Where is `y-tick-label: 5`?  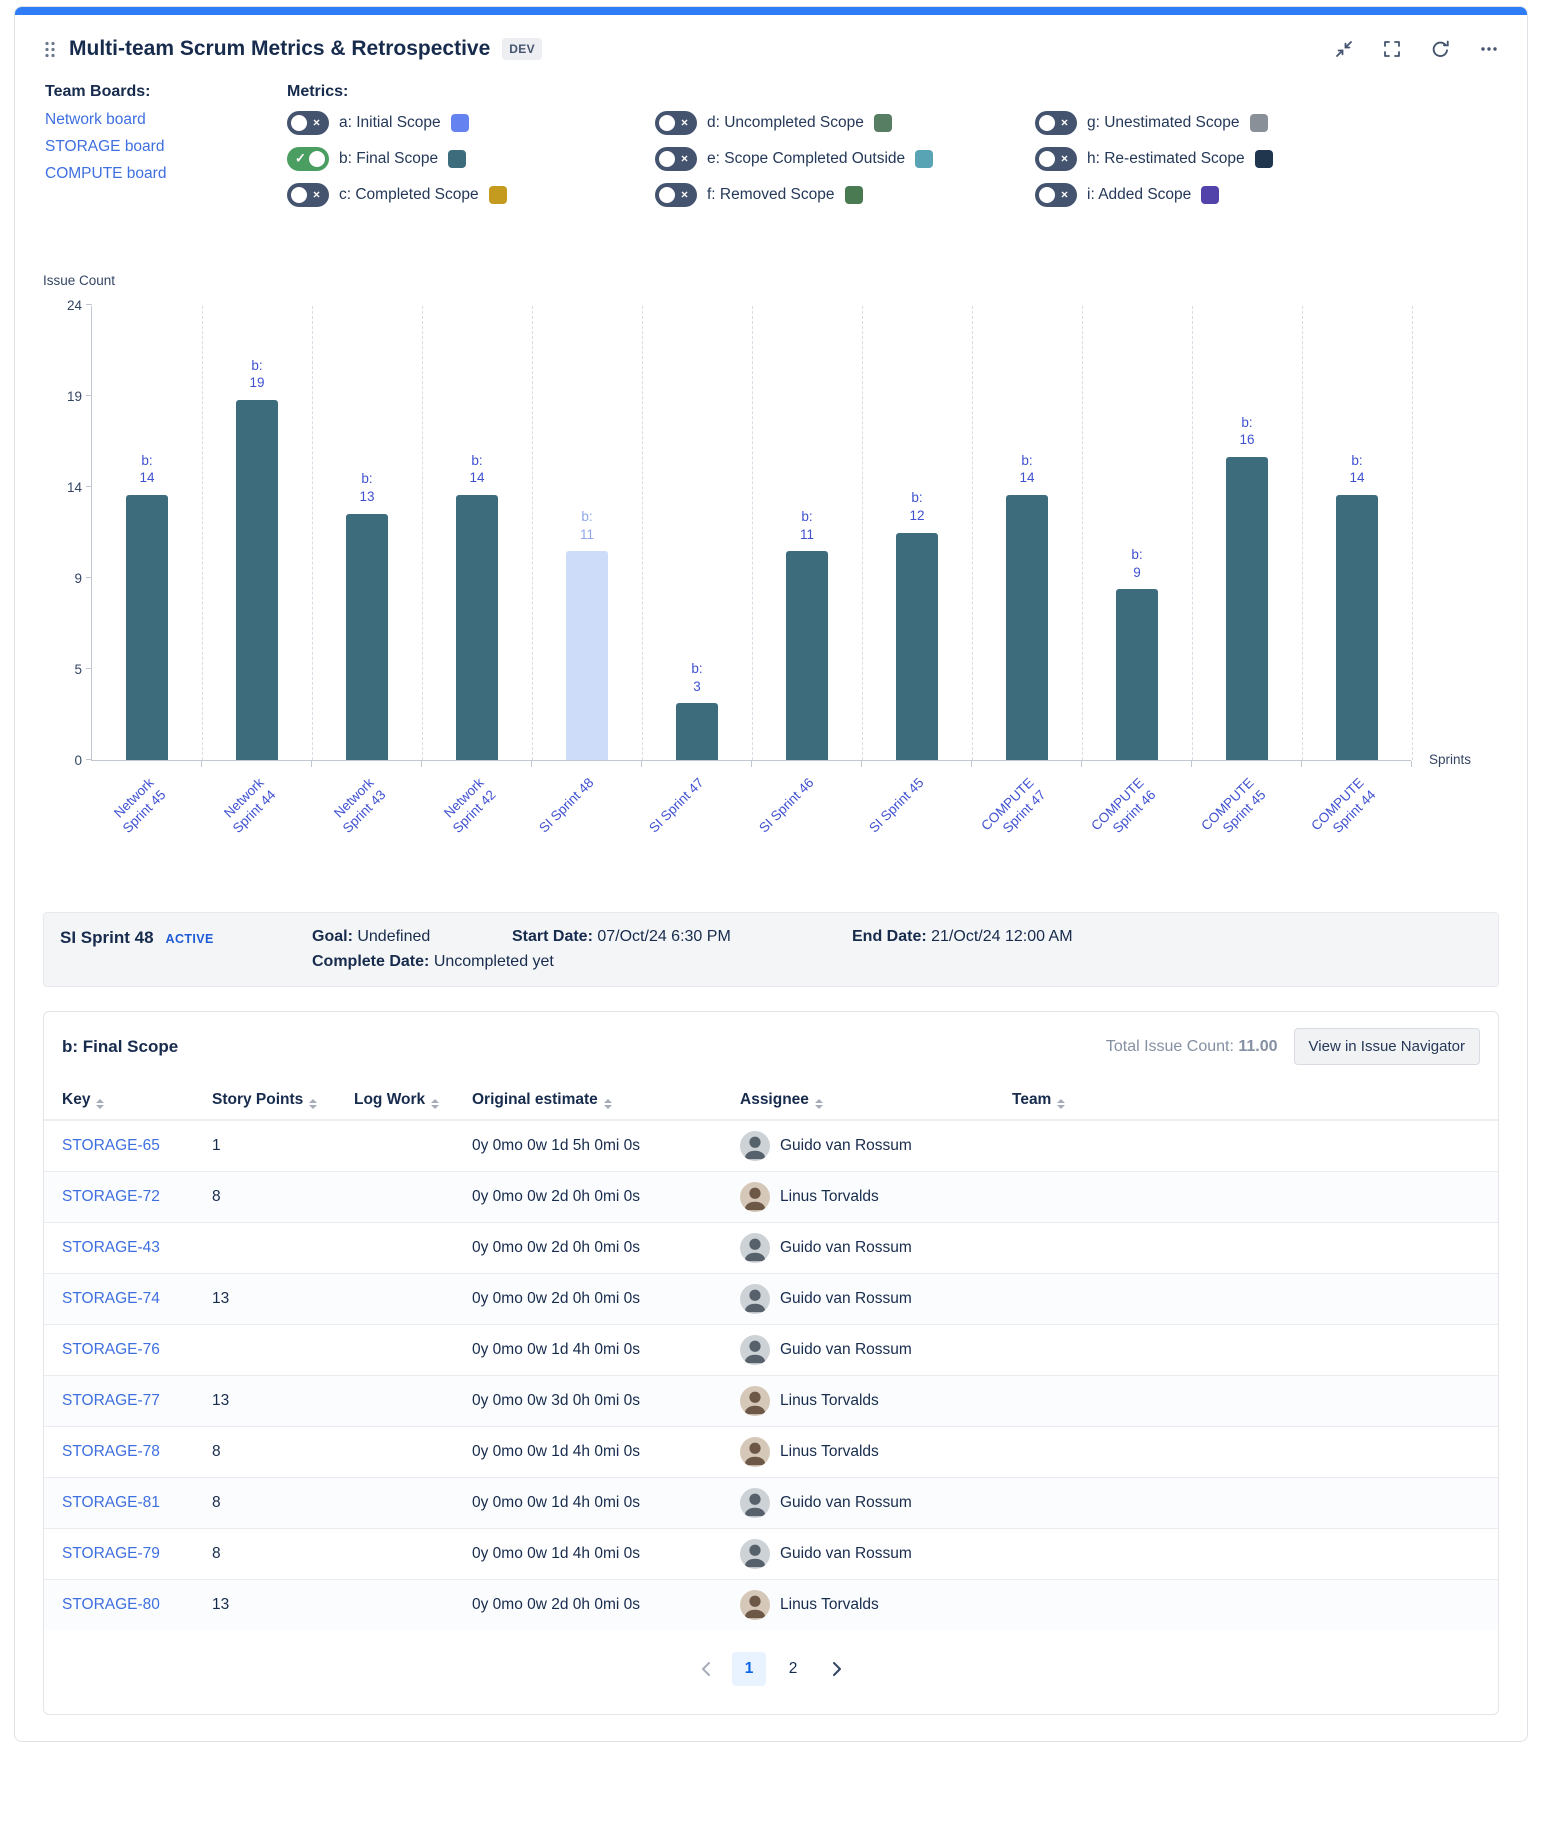 y-tick-label: 5 is located at coordinates (78, 669).